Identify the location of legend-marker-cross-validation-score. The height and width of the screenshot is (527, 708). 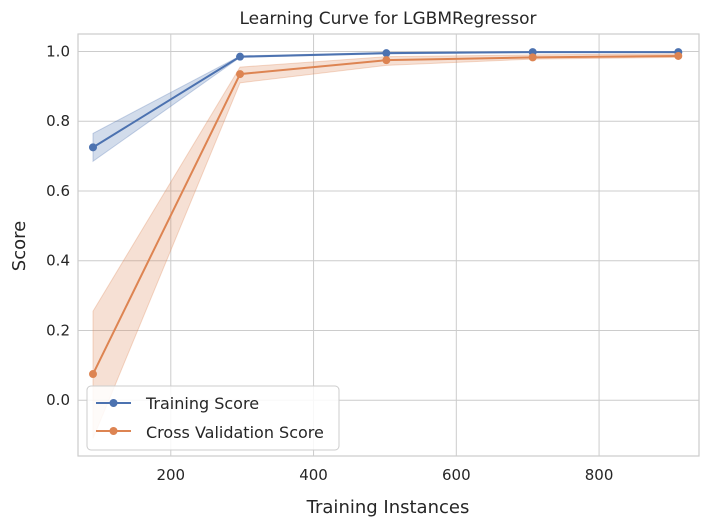
(113, 431).